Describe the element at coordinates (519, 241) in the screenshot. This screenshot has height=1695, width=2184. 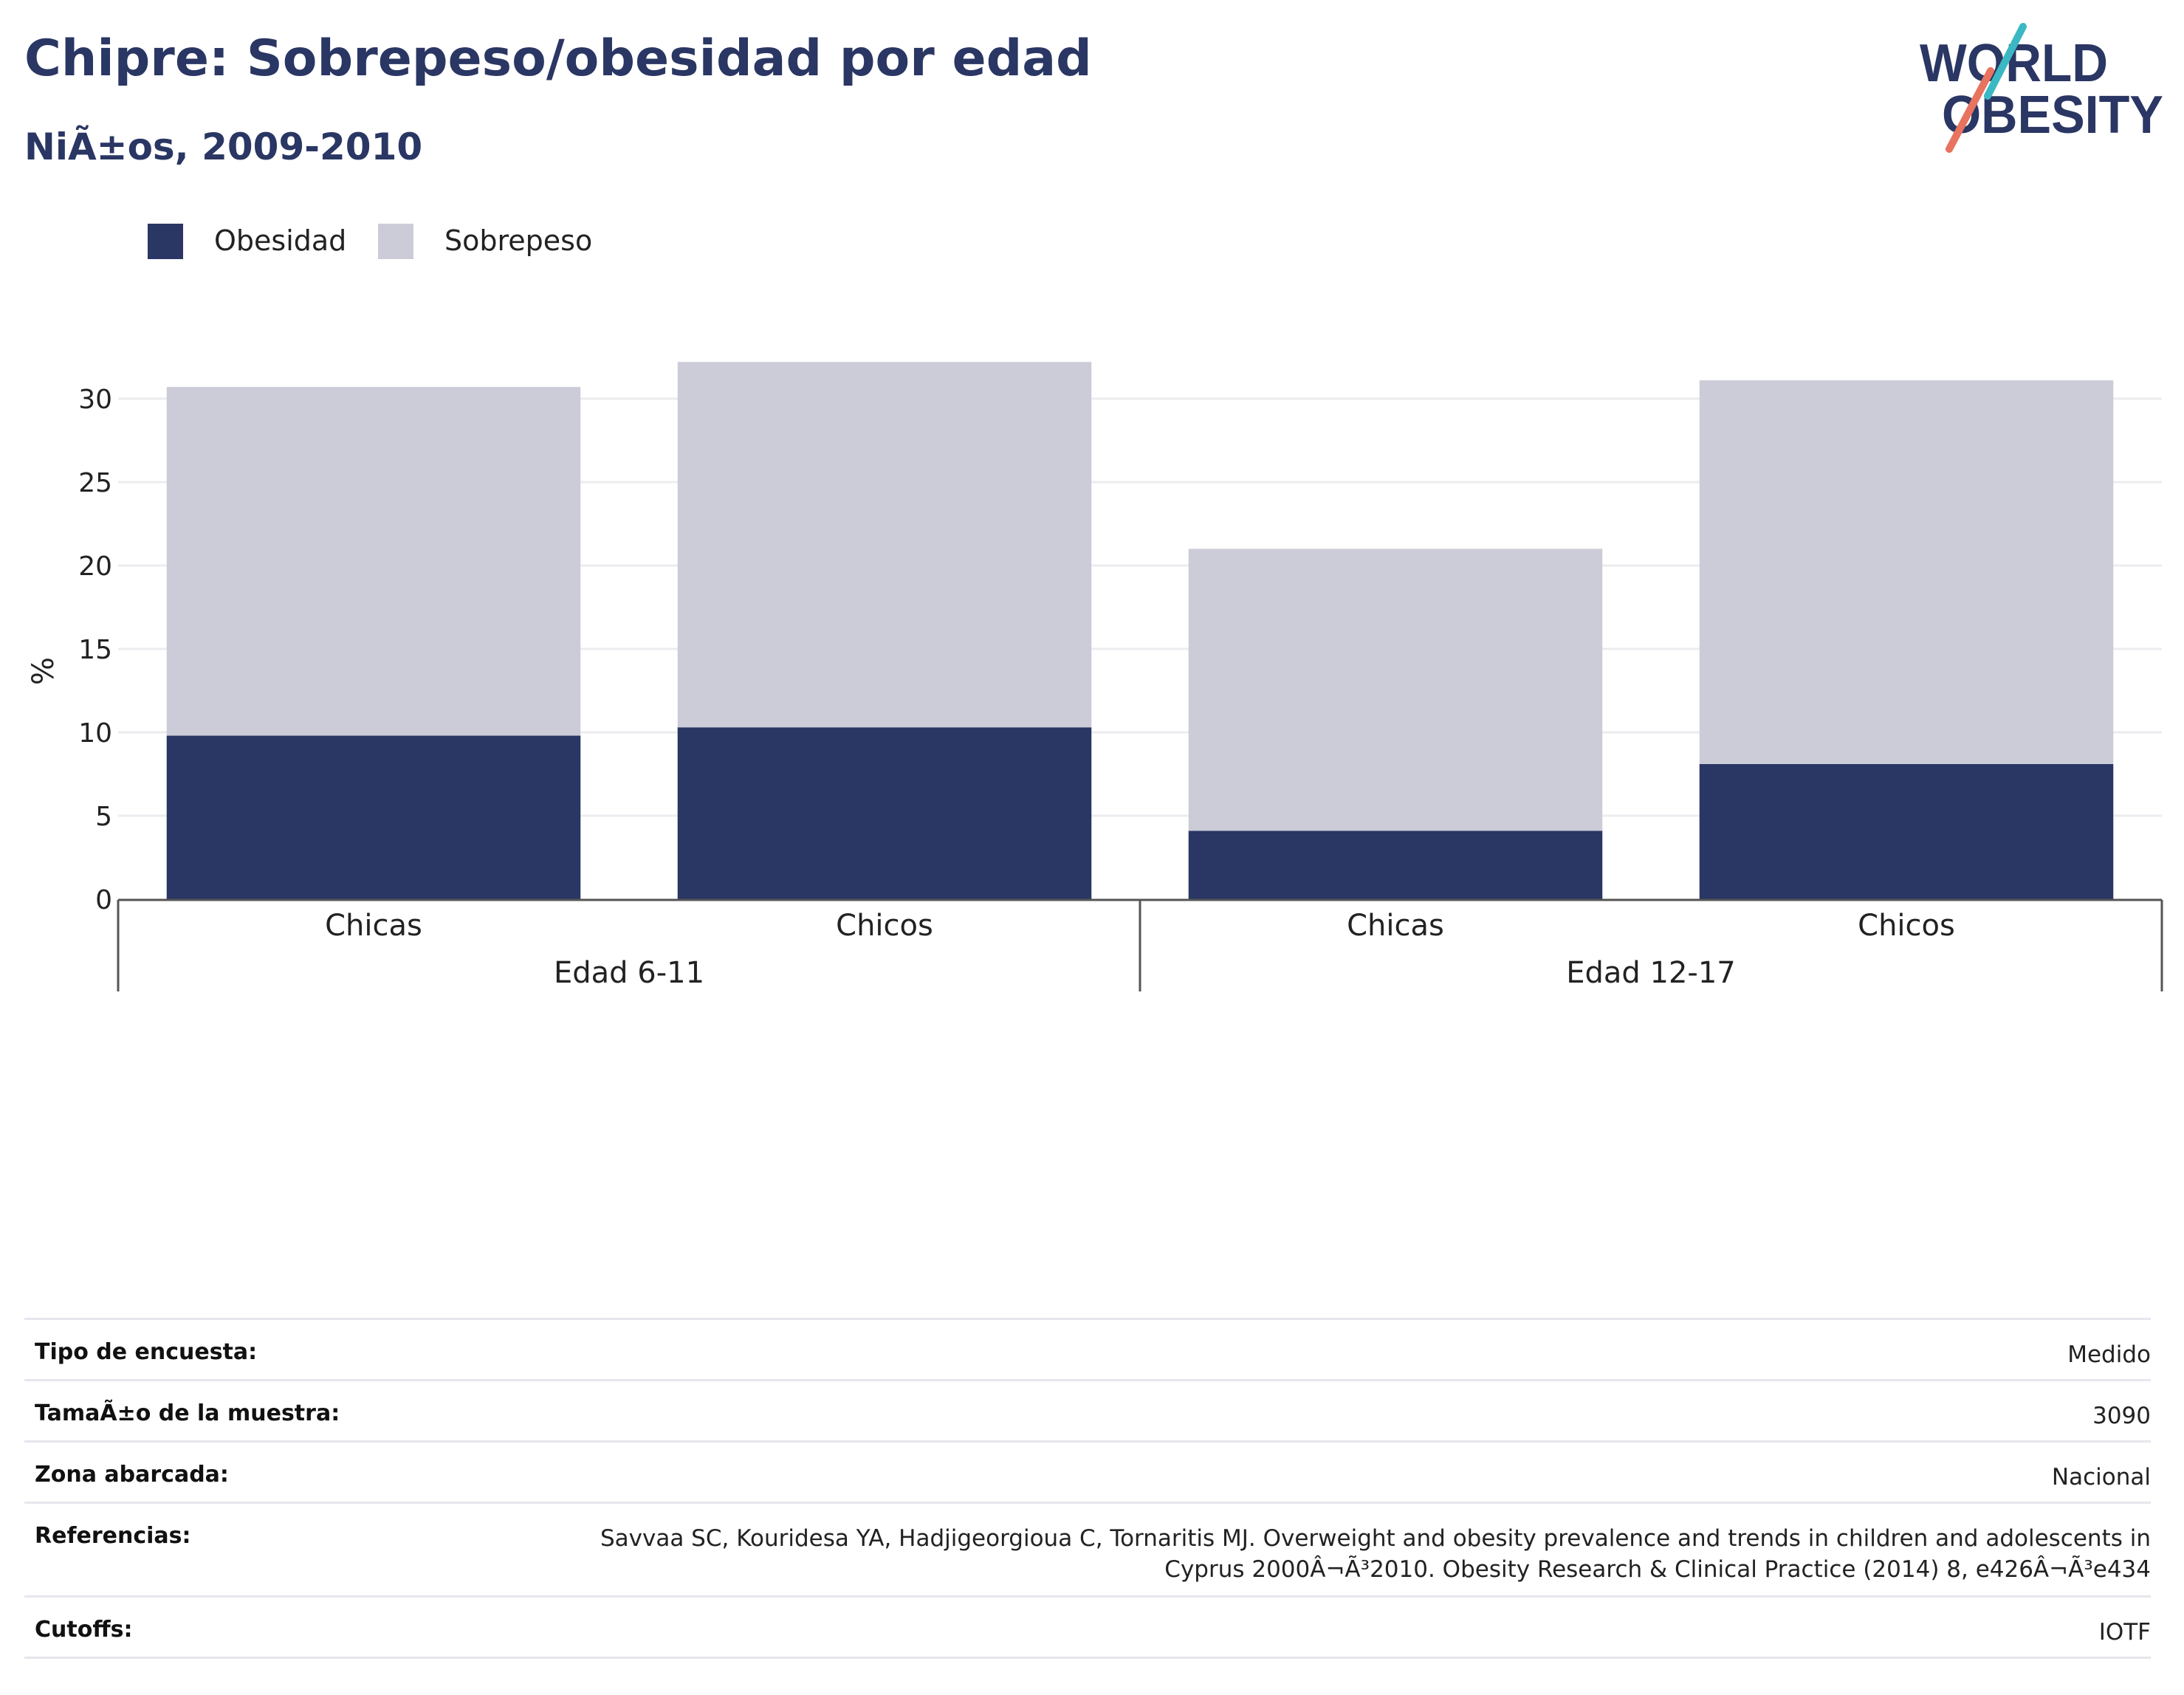
I see `legend-label-overweight: Sobrepeso` at that location.